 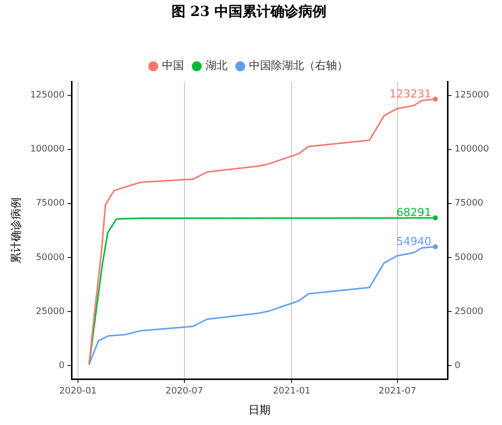 What do you see at coordinates (298, 65) in the screenshot?
I see `legend-label: 中国除湖北（右轴）` at bounding box center [298, 65].